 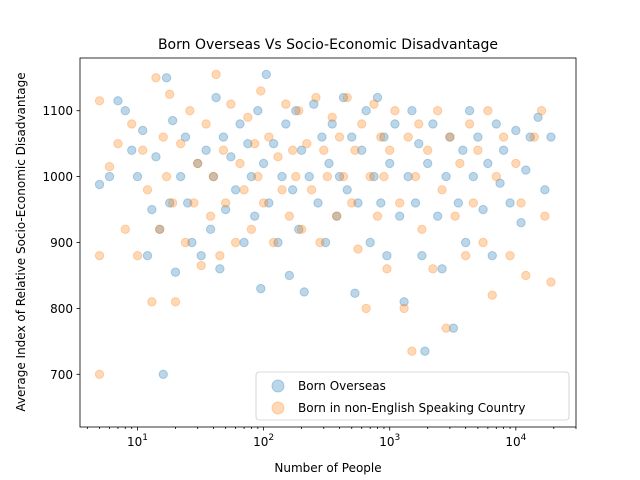 I want to click on x-tick-label: 10⁴, so click(x=515, y=441).